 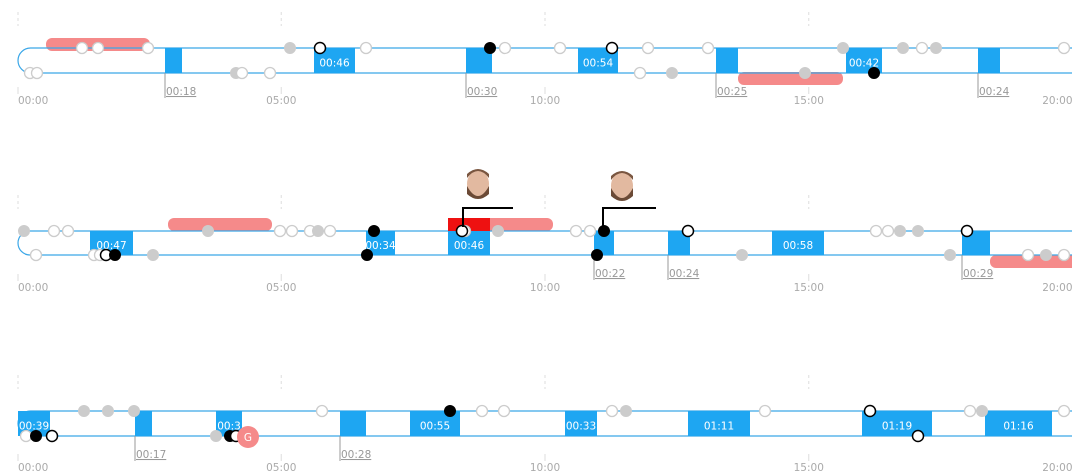 I want to click on duration-label: 00:34, so click(x=380, y=246).